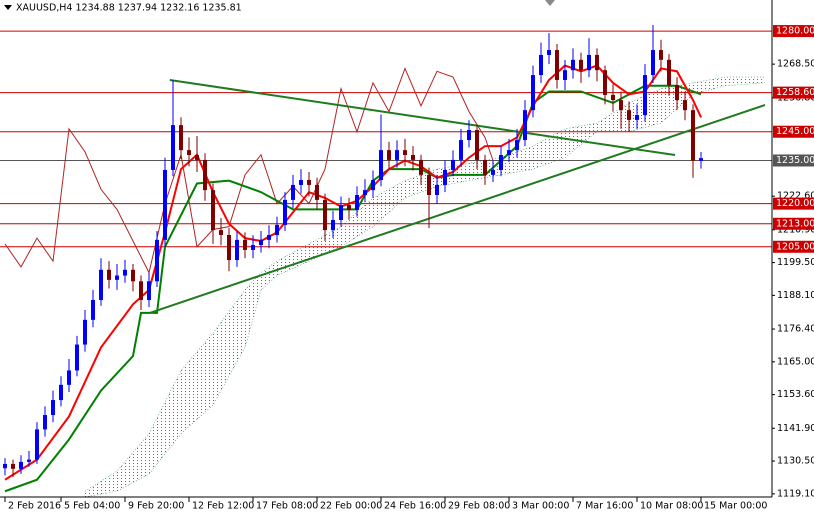 The height and width of the screenshot is (514, 814). I want to click on level-label: 1280.00, so click(795, 31).